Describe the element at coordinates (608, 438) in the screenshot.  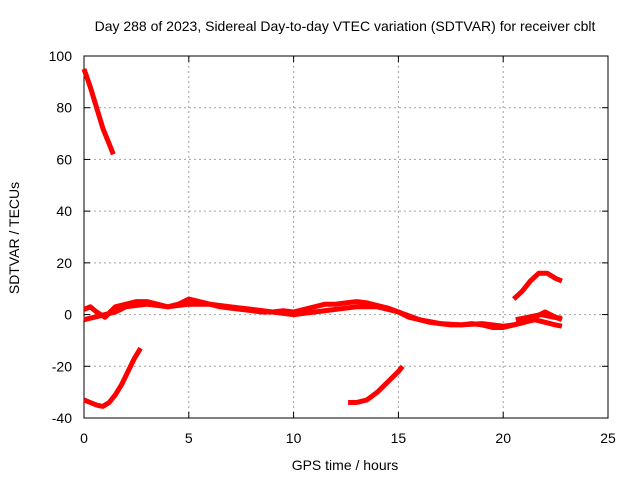
I see `x-tick-label: 25` at that location.